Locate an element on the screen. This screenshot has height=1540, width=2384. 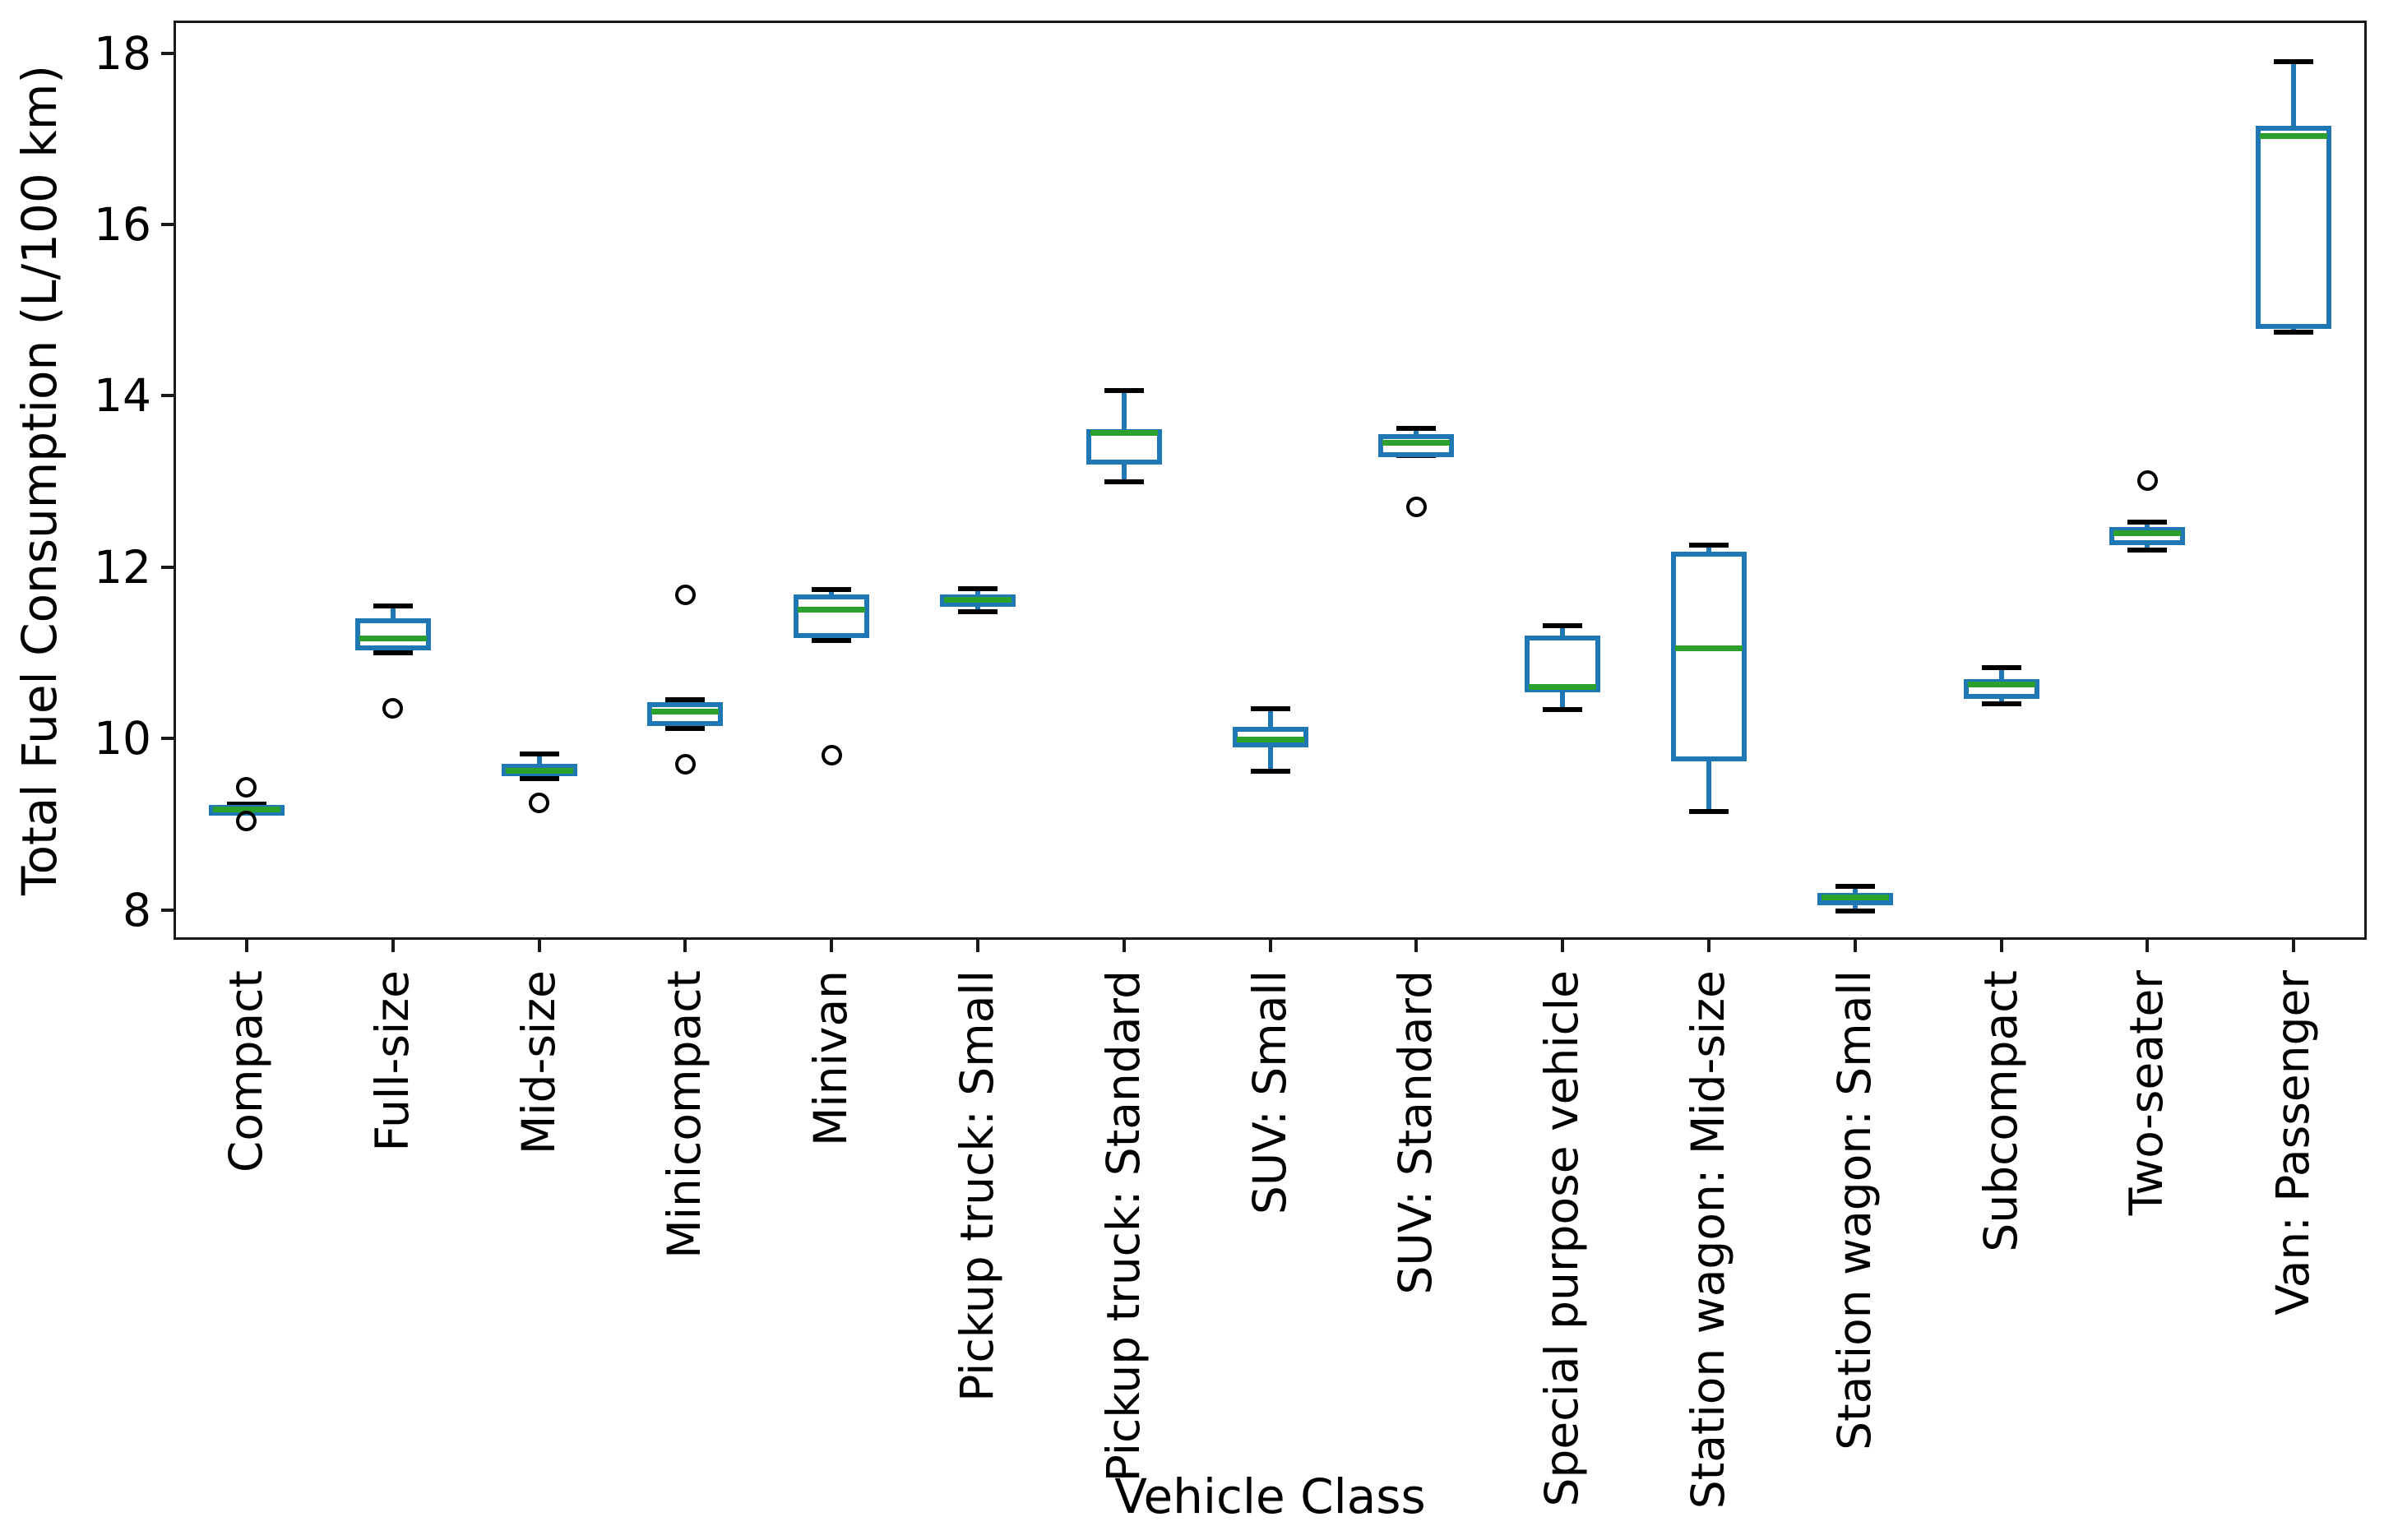
x-tick-label: Special purpose vehicle is located at coordinates (1562, 1239).